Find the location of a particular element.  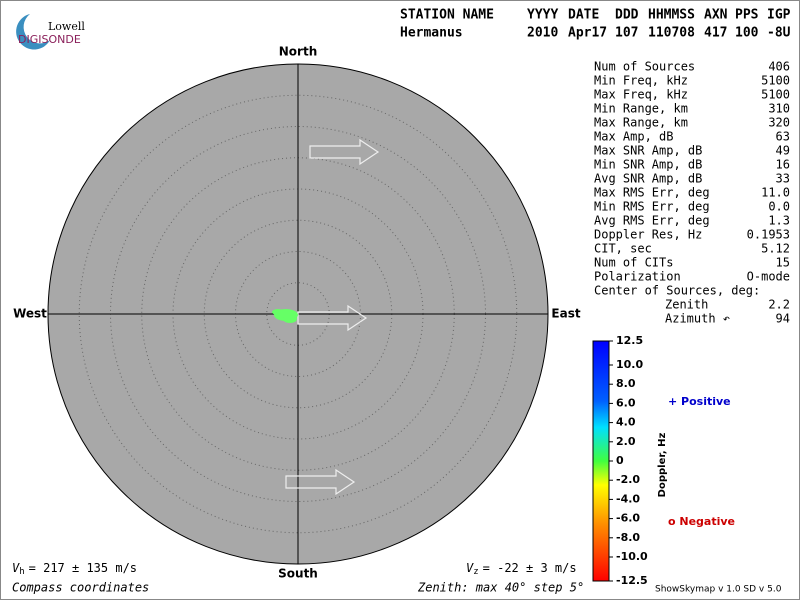

colorbar-tick-label: 2.0 is located at coordinates (626, 441).